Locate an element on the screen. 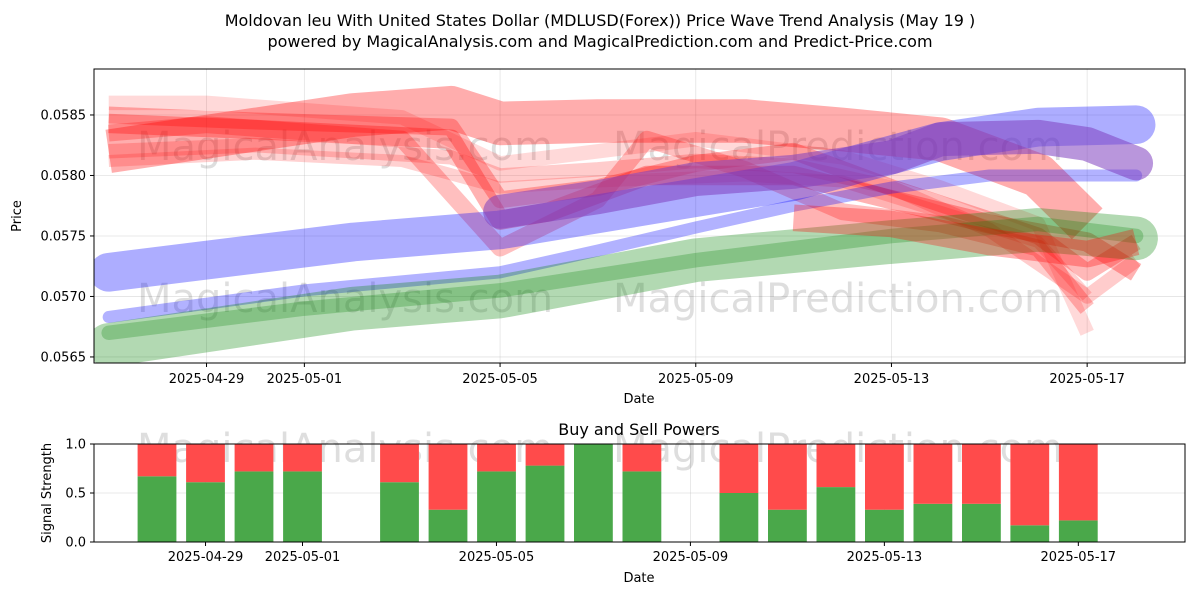 Image resolution: width=1200 pixels, height=604 pixels. buy-sell-x-tick-label: 2025-05-01 is located at coordinates (303, 557).